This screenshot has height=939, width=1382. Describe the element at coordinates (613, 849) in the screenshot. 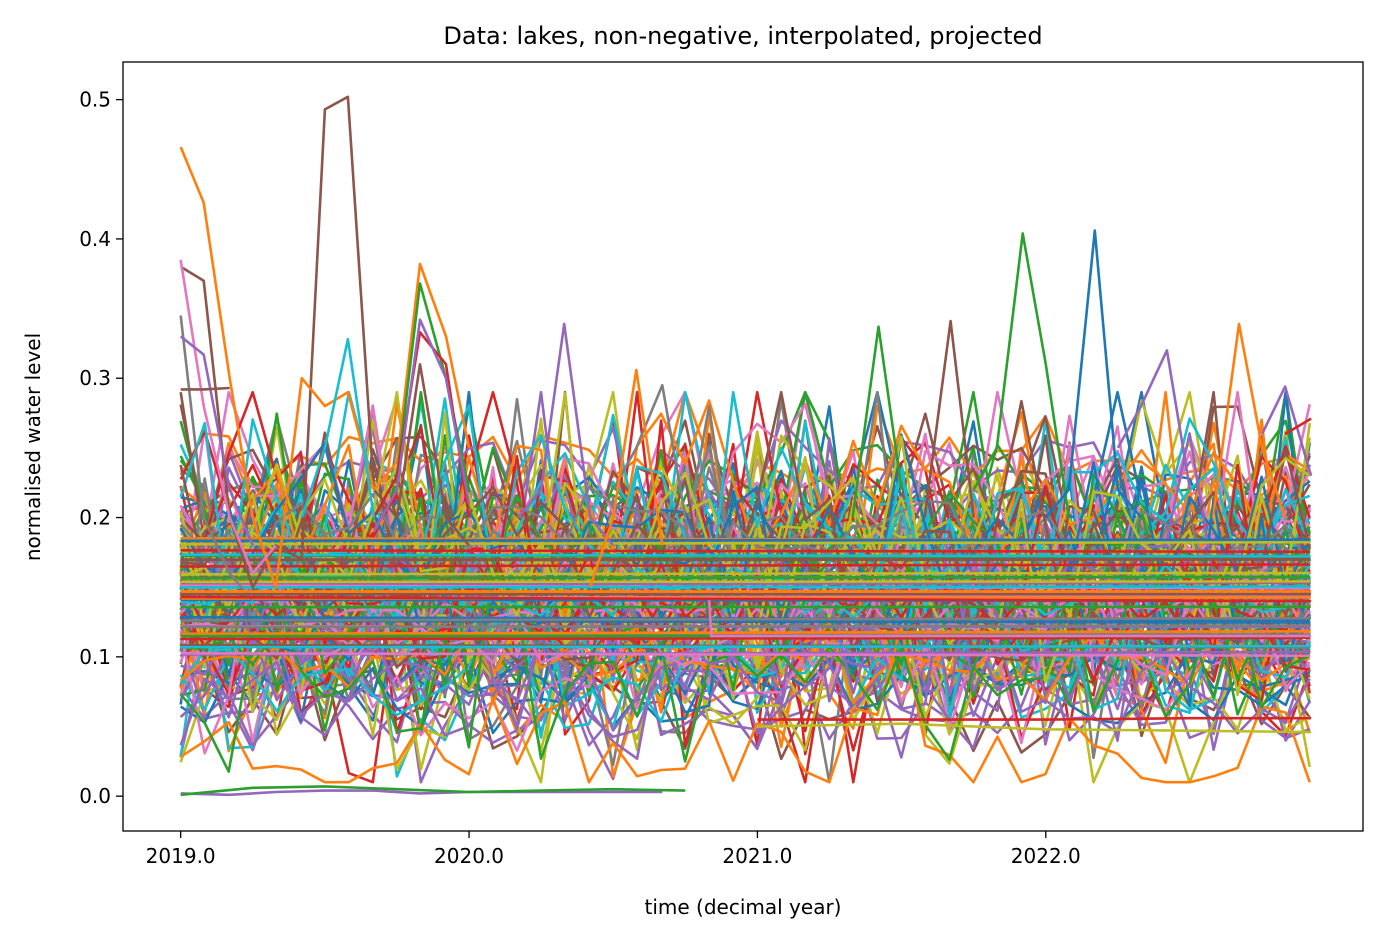

I see `x-axis: 2019.0 2020.0 2021.0 2022.0` at that location.